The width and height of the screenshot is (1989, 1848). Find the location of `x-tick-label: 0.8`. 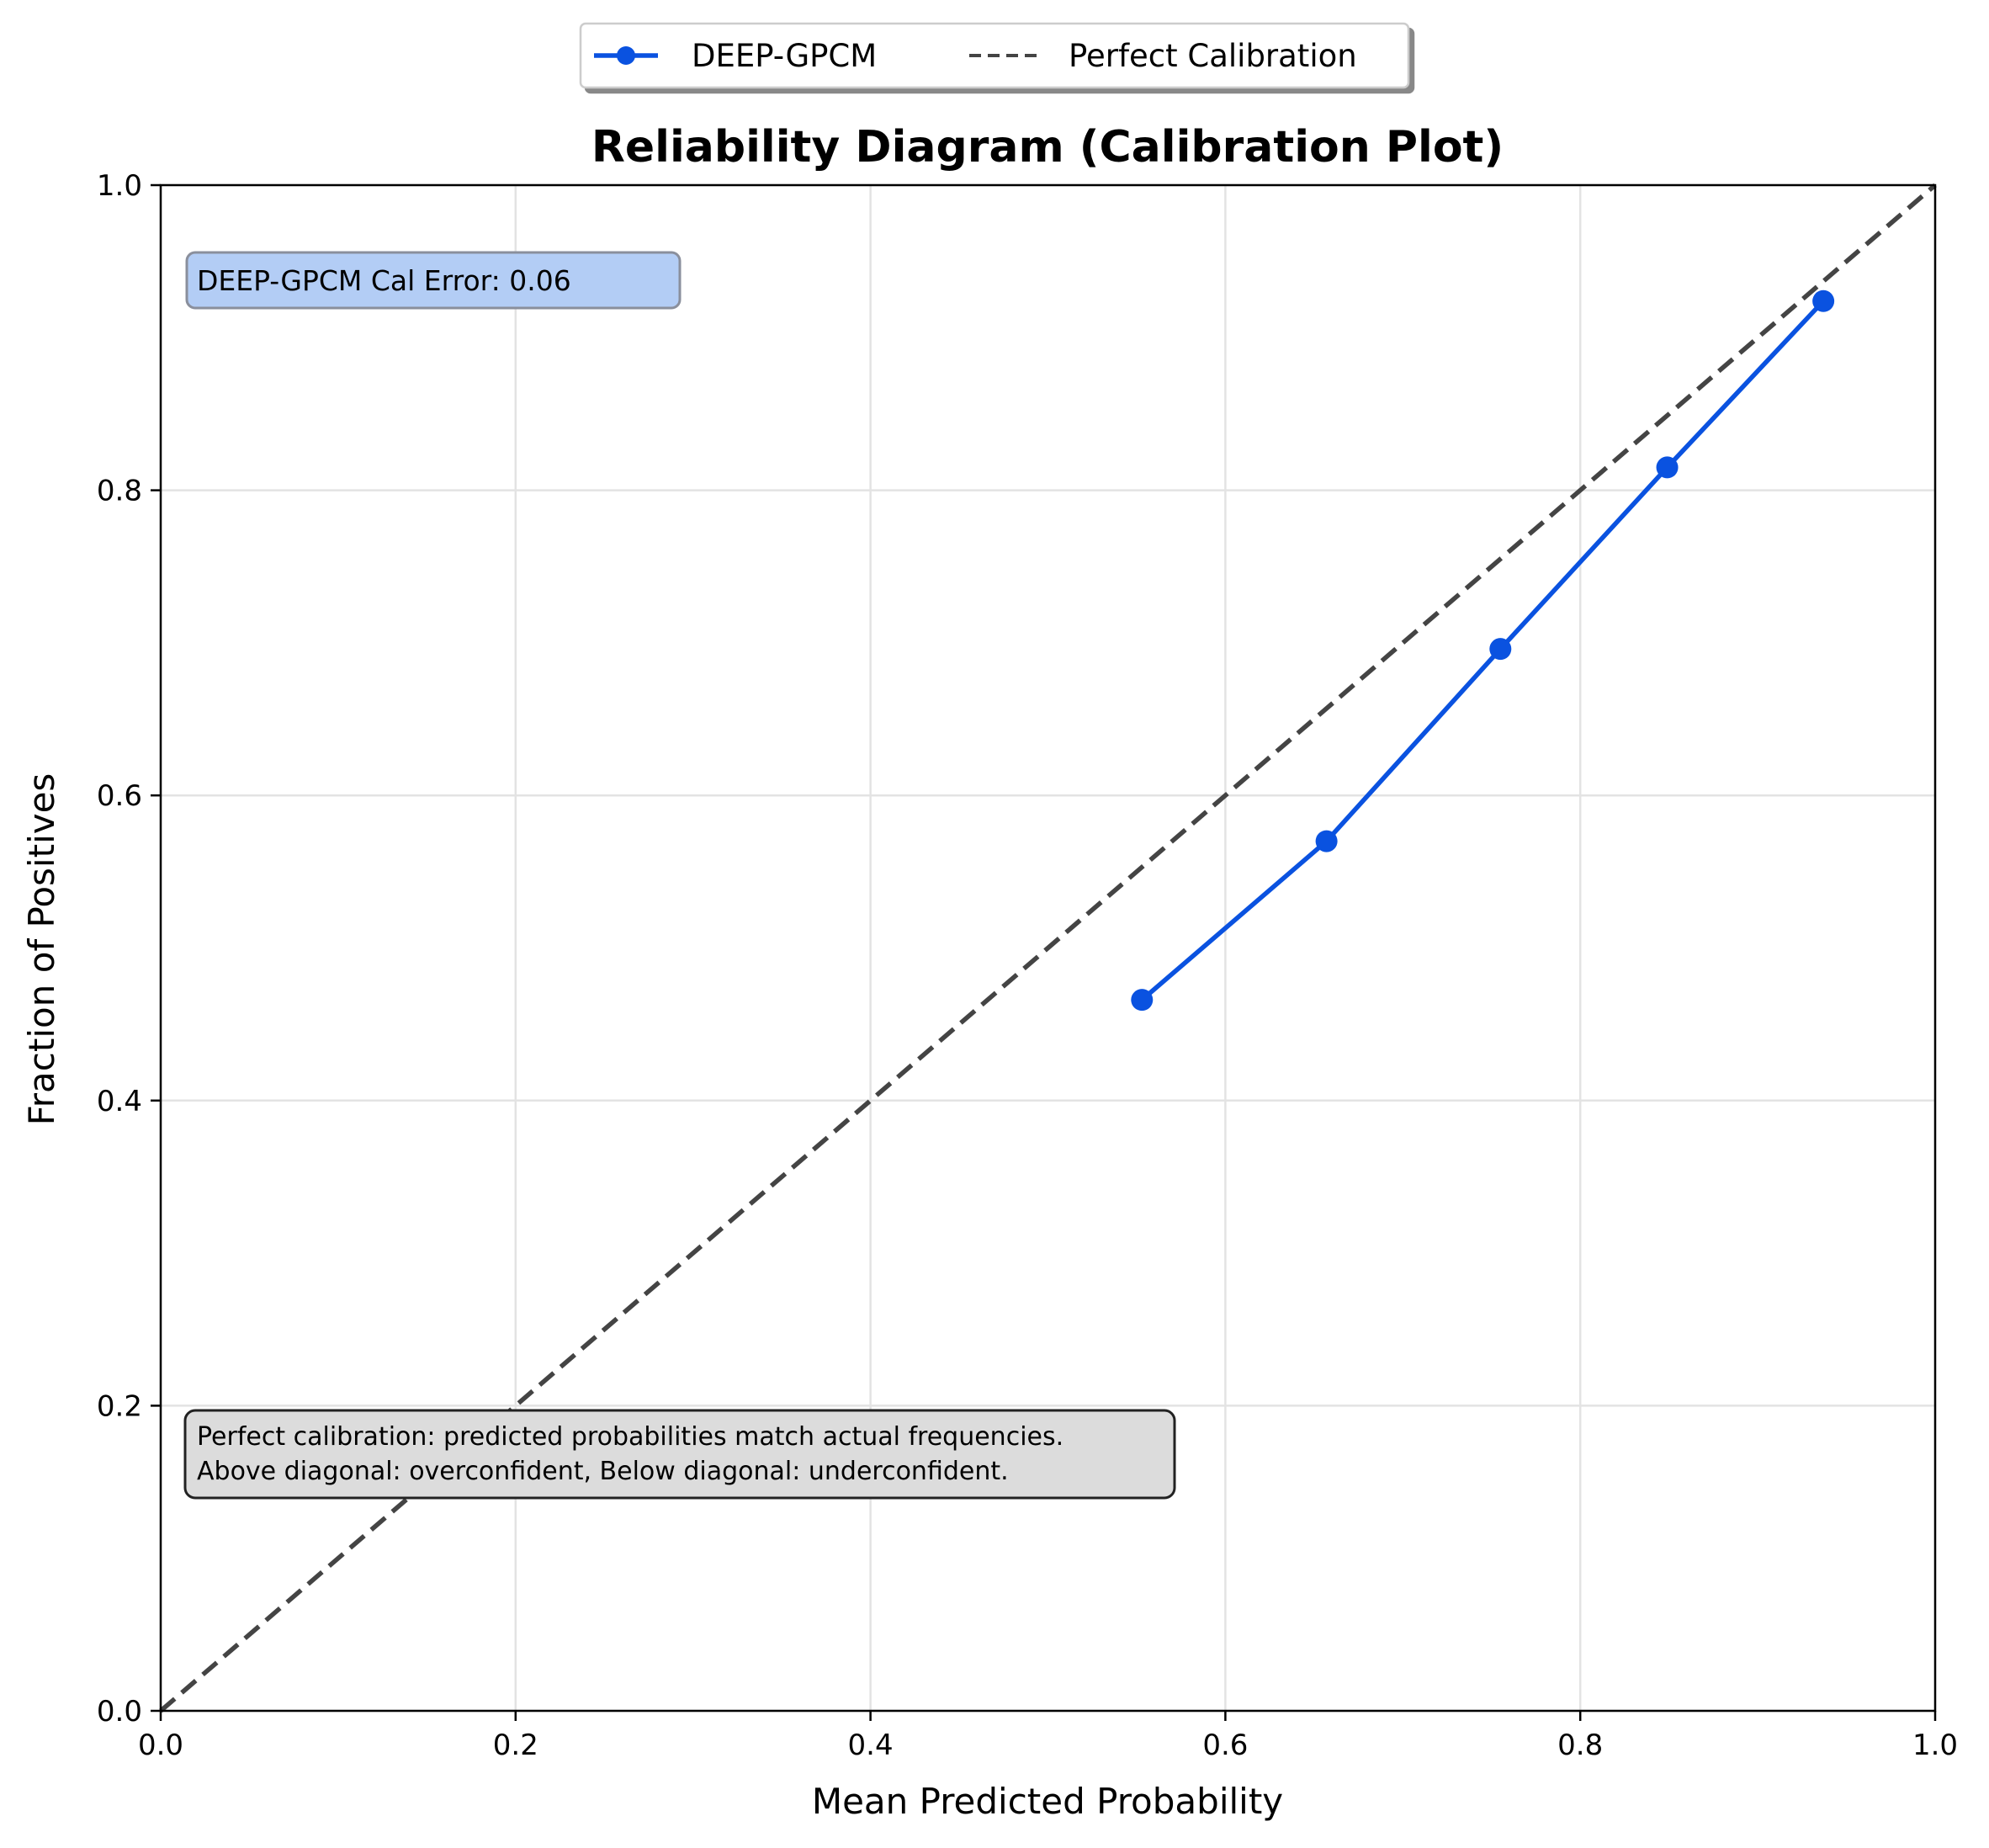

x-tick-label: 0.8 is located at coordinates (1580, 1745).